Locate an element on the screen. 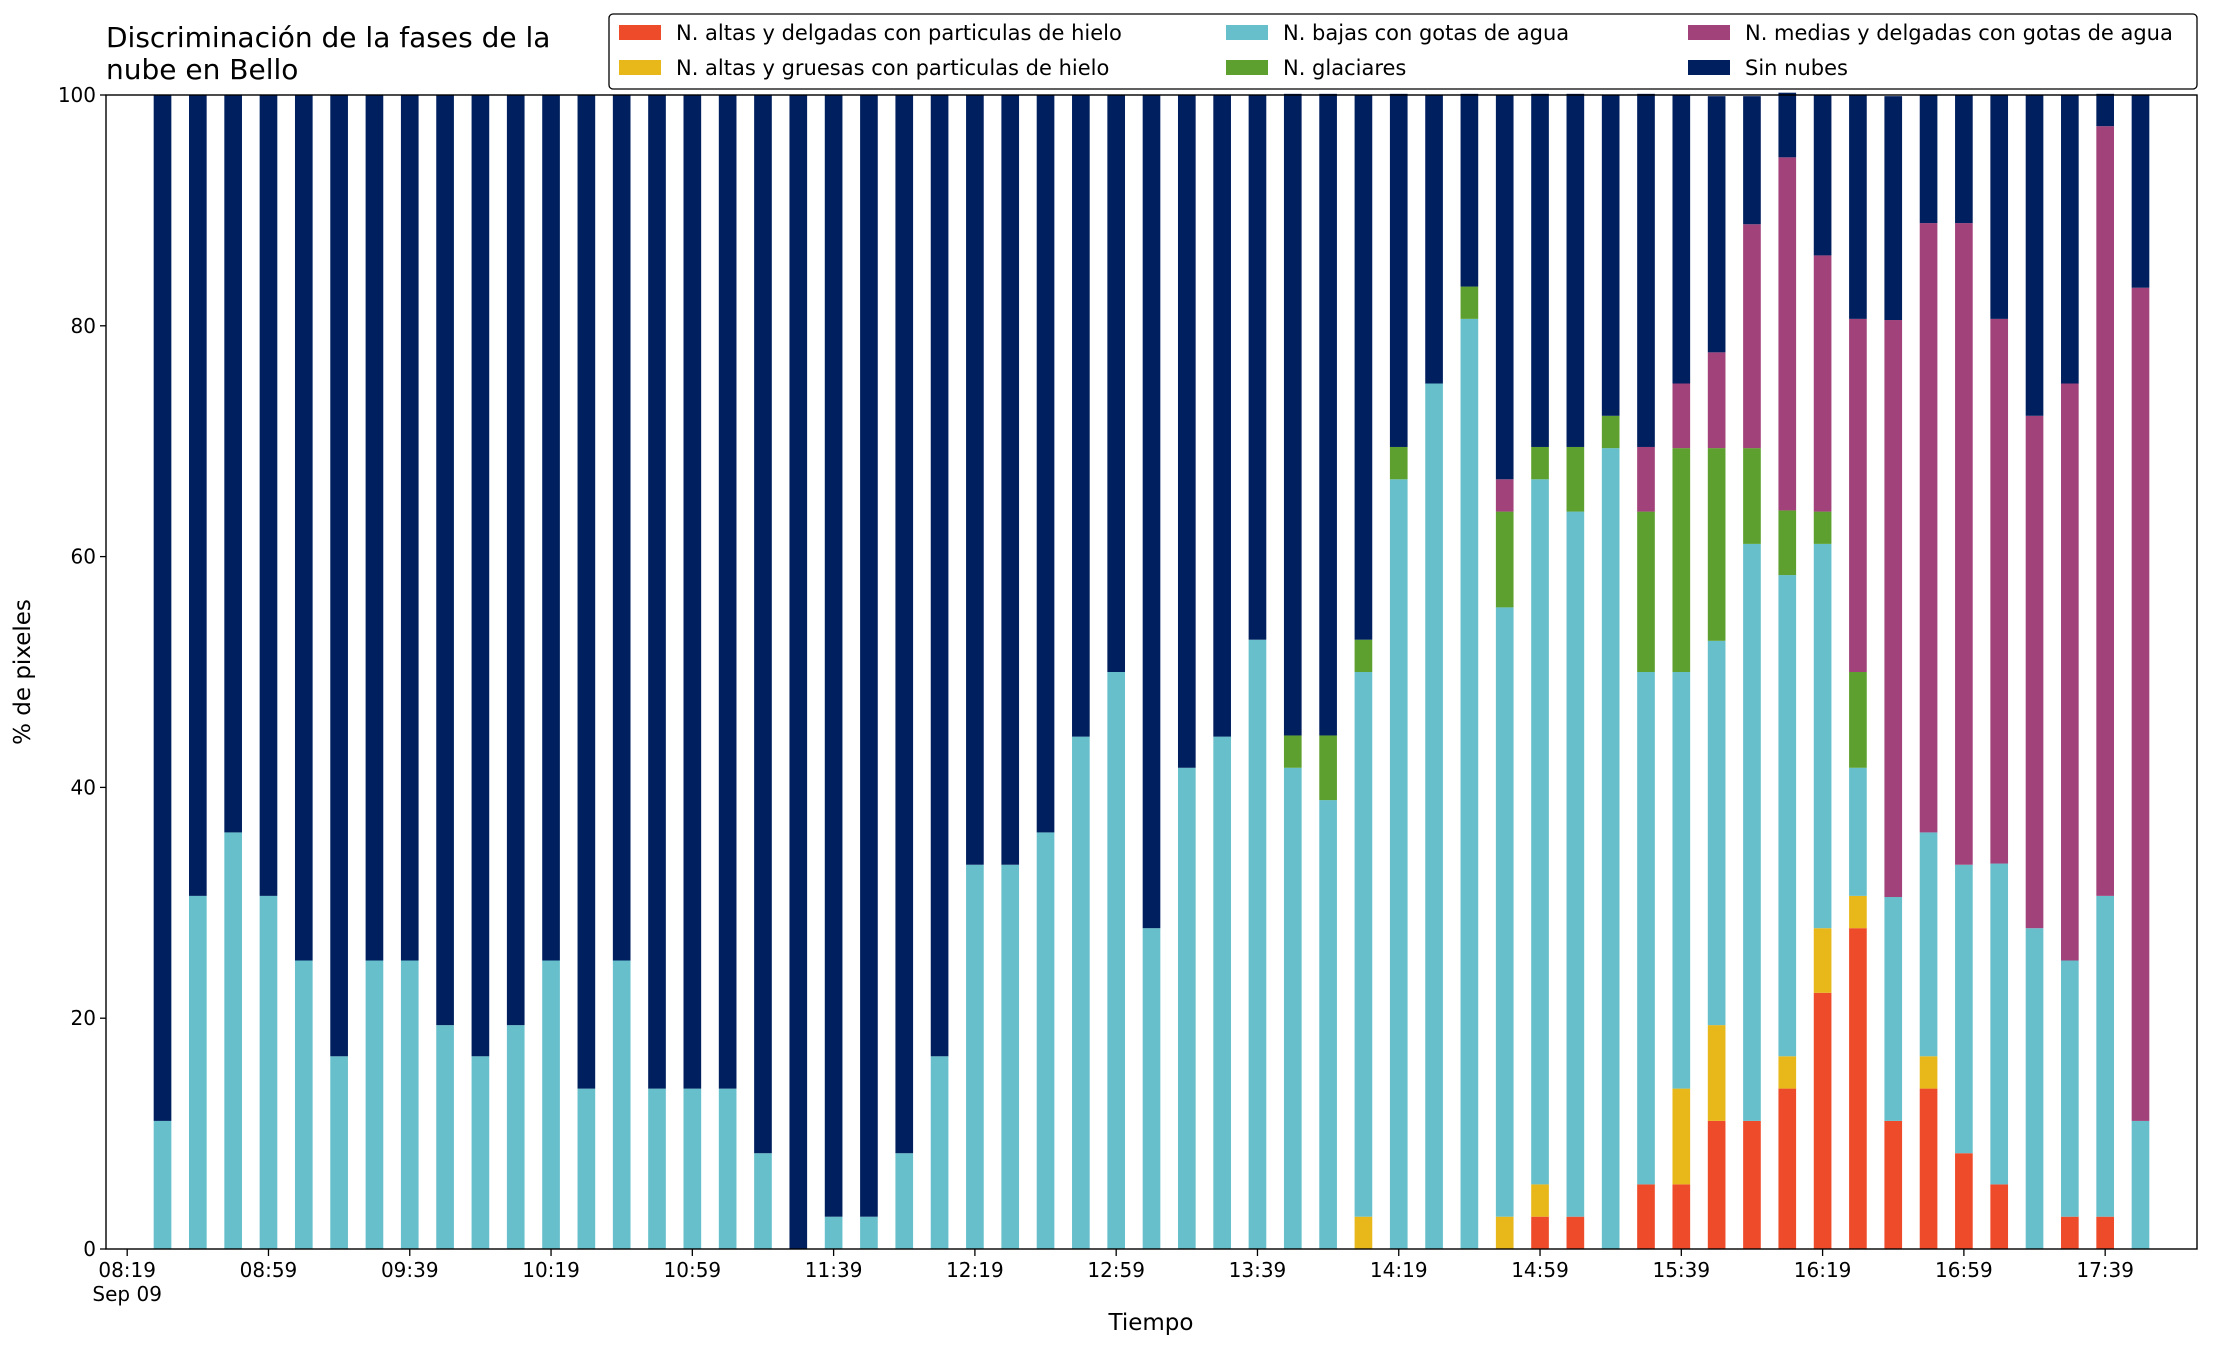  y-tick-label: 100 is located at coordinates (77, 95).